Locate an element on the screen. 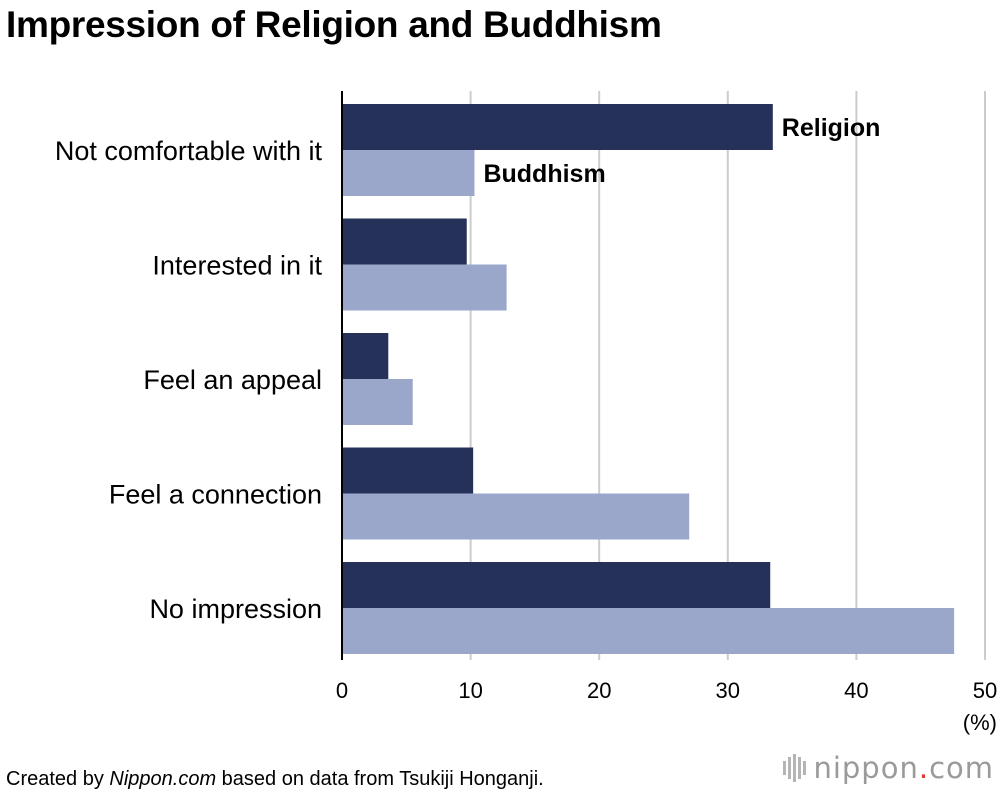 This screenshot has height=796, width=1000. x-tick-label: 50 is located at coordinates (985, 690).